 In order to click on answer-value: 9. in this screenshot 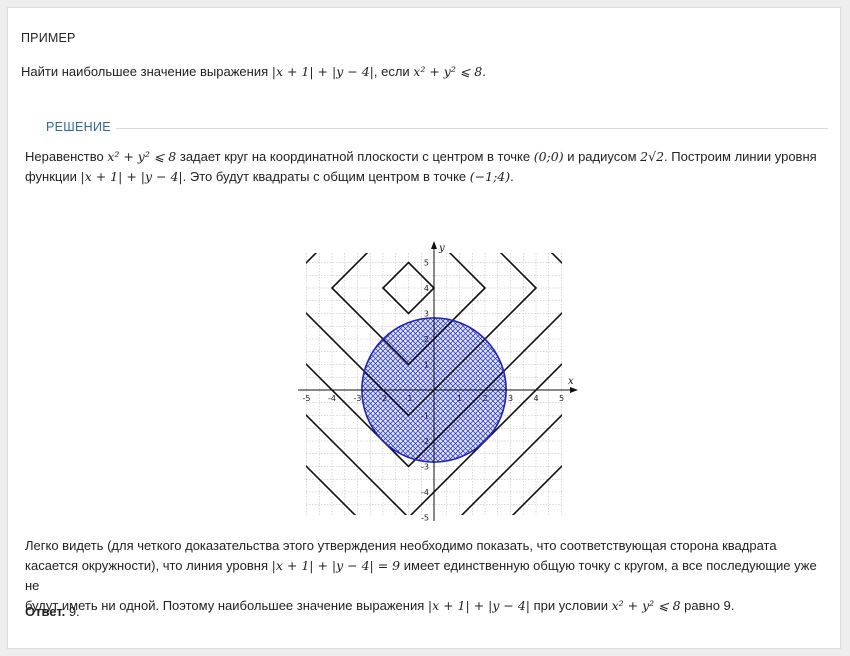, I will do `click(72, 611)`.